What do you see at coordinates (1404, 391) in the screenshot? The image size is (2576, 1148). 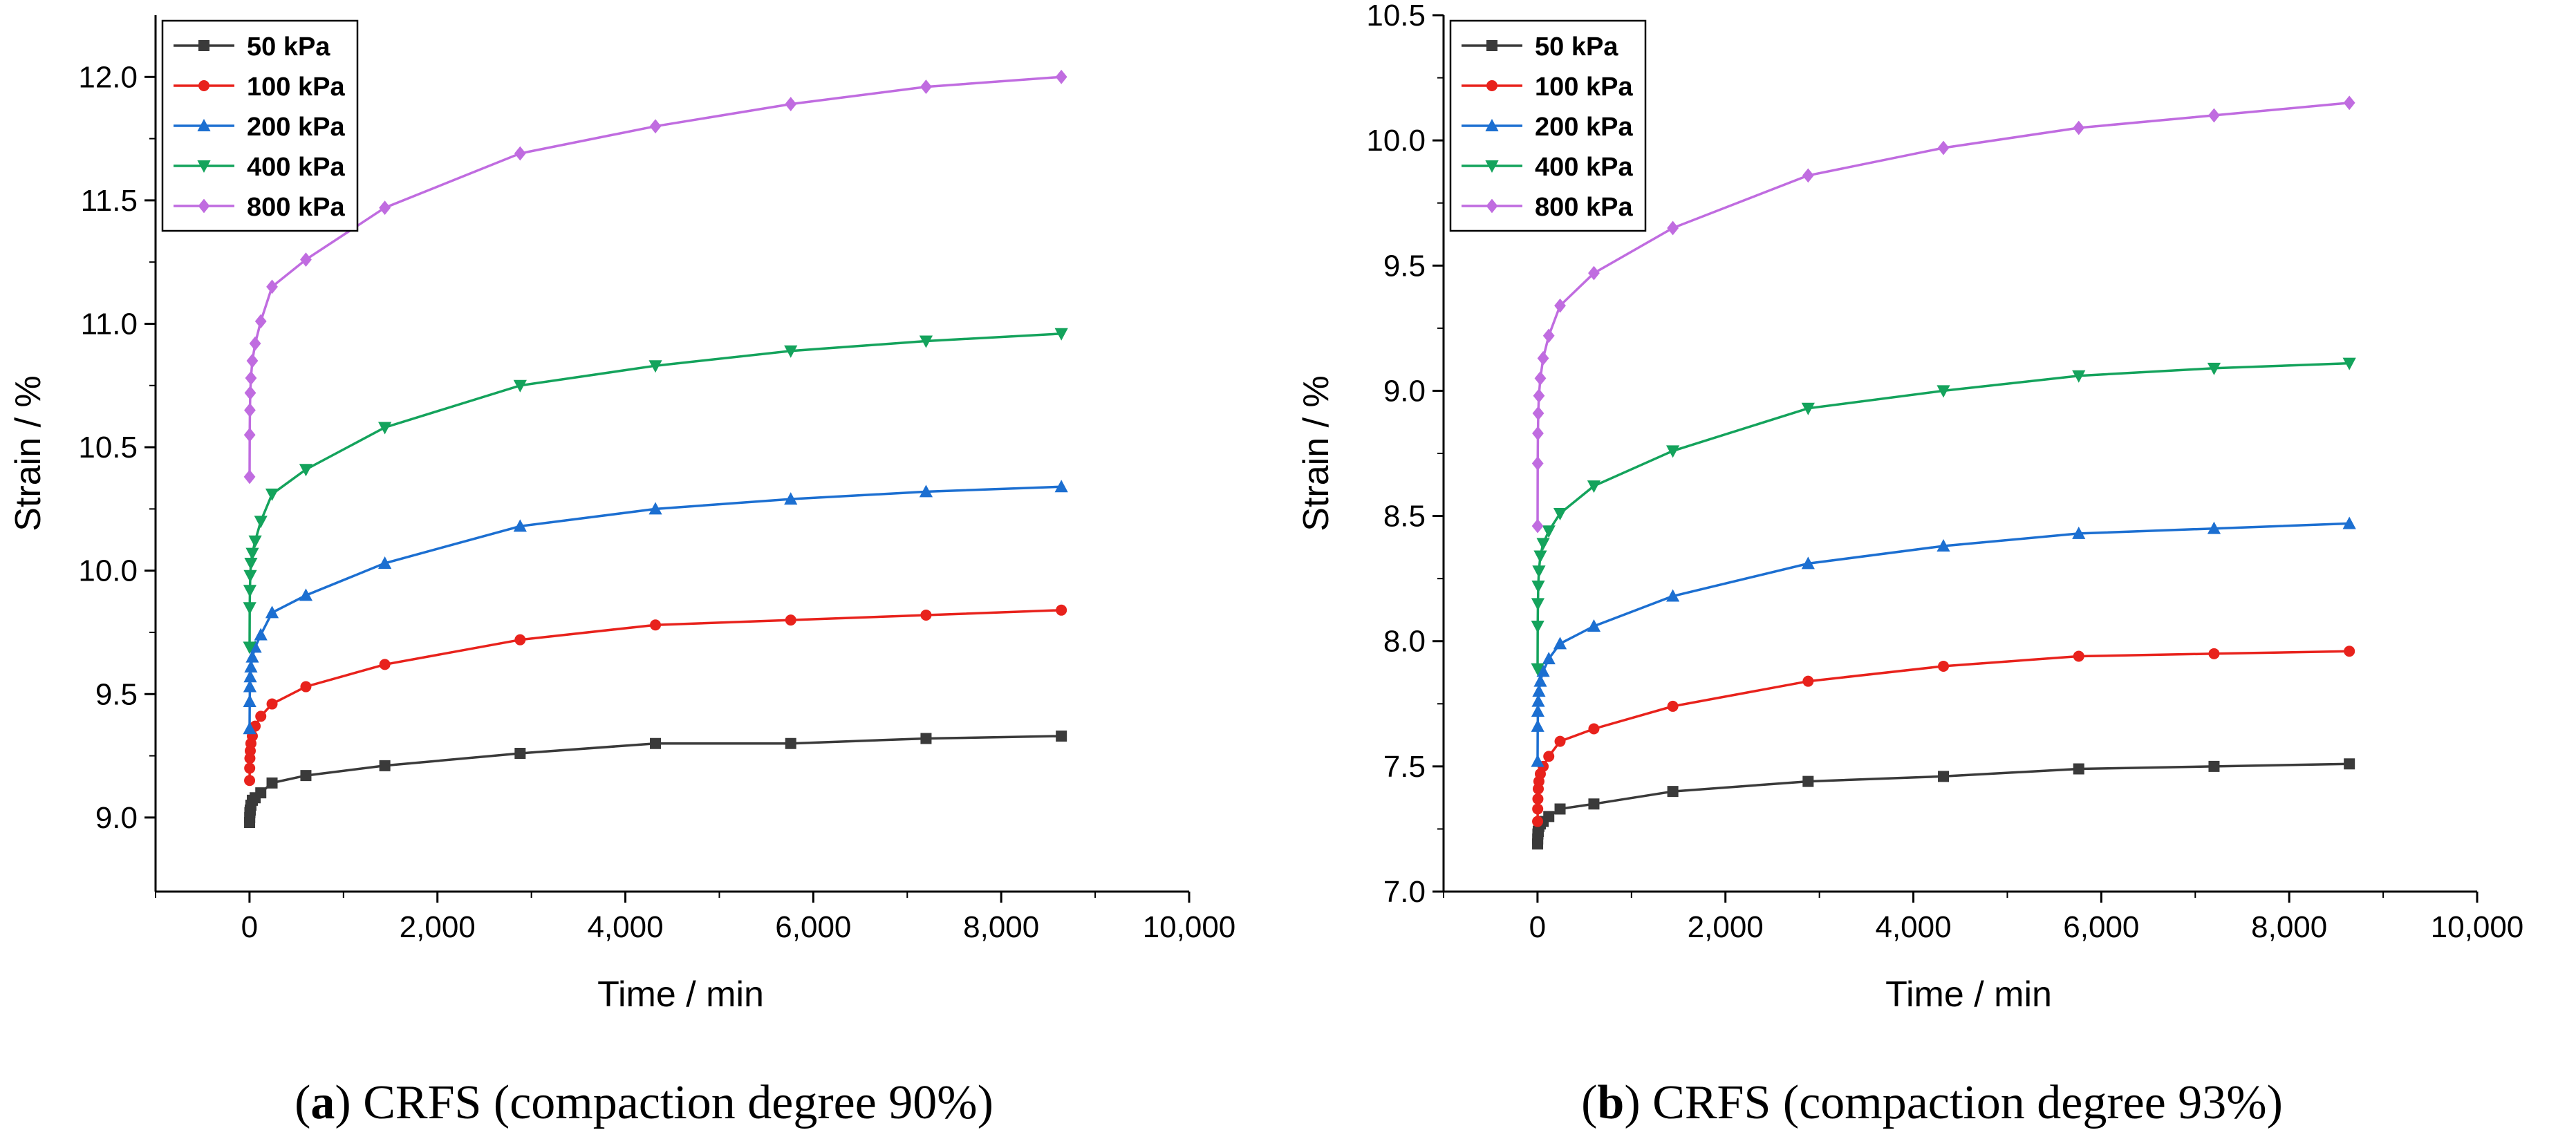 I see `y-tick-label: 9.0` at bounding box center [1404, 391].